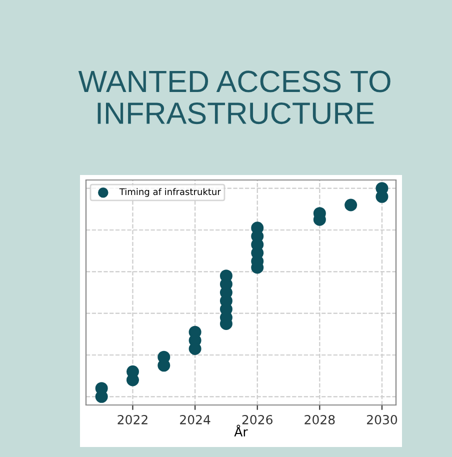 The width and height of the screenshot is (452, 457). What do you see at coordinates (241, 430) in the screenshot?
I see `x-axis-title: År` at bounding box center [241, 430].